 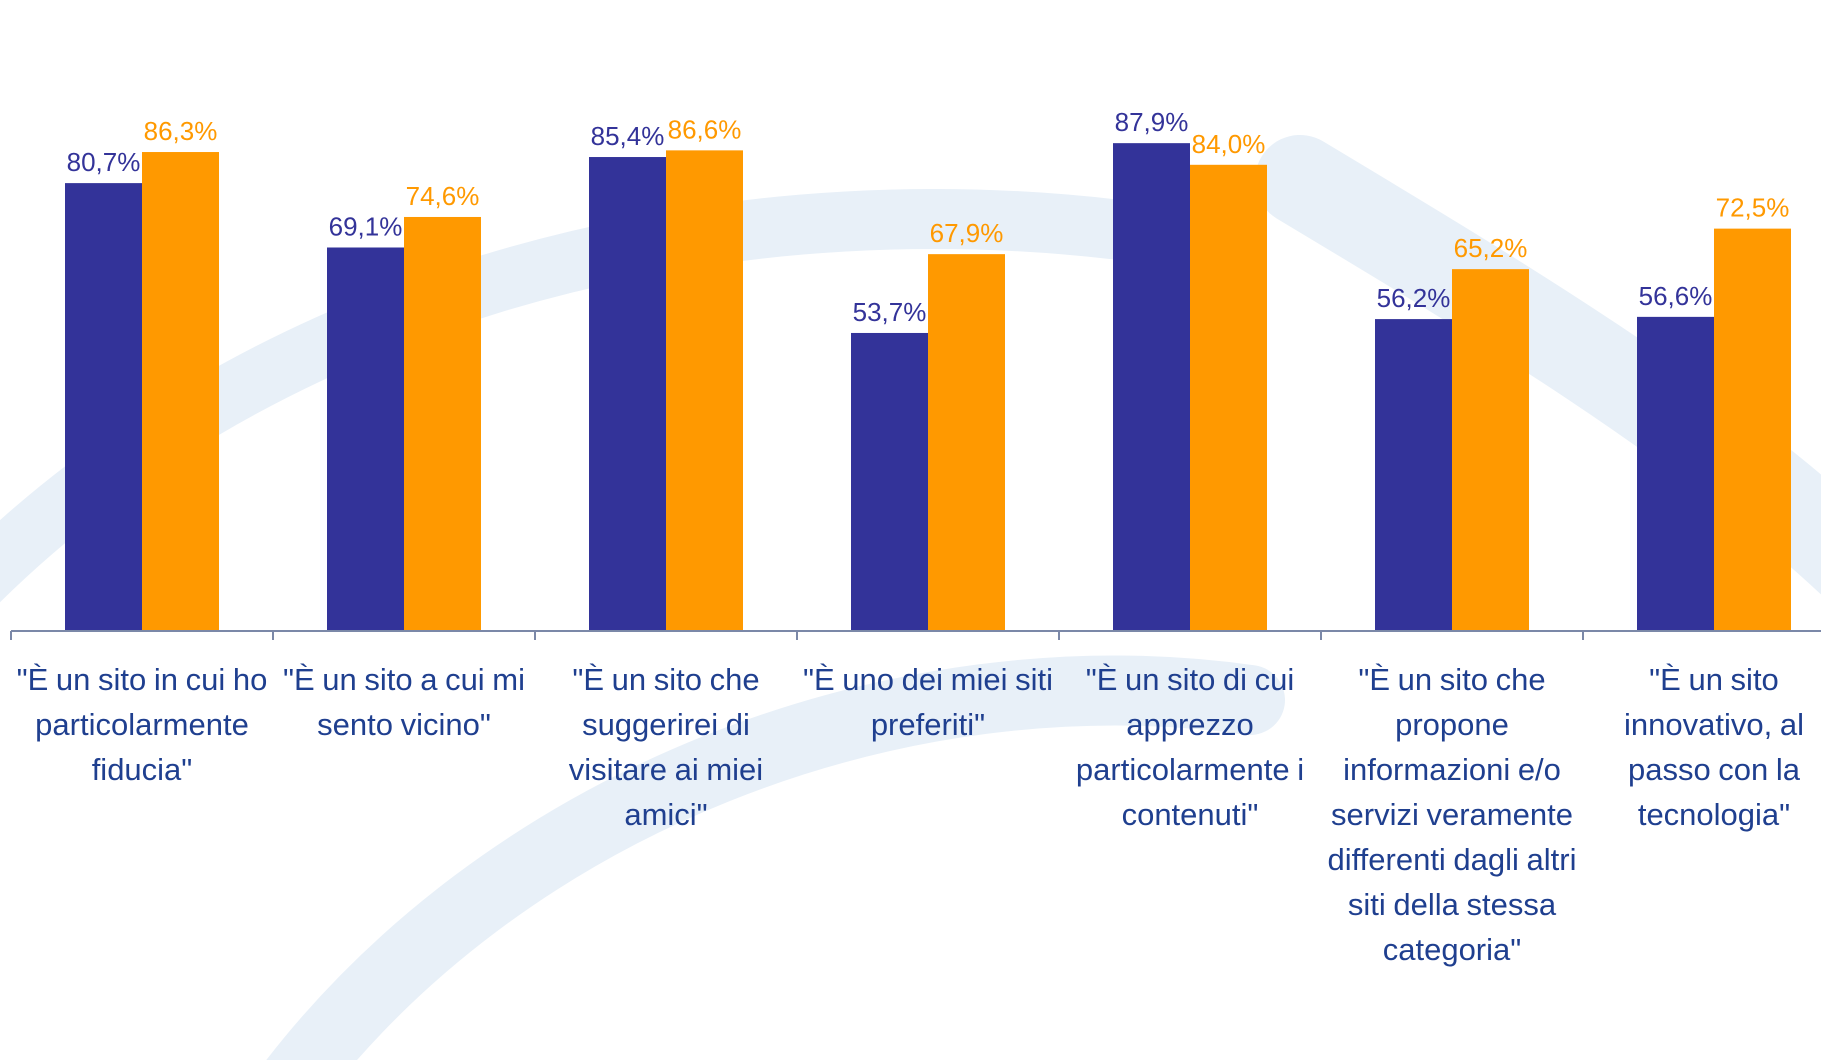 I want to click on bar-series1-cat3, so click(x=627, y=394).